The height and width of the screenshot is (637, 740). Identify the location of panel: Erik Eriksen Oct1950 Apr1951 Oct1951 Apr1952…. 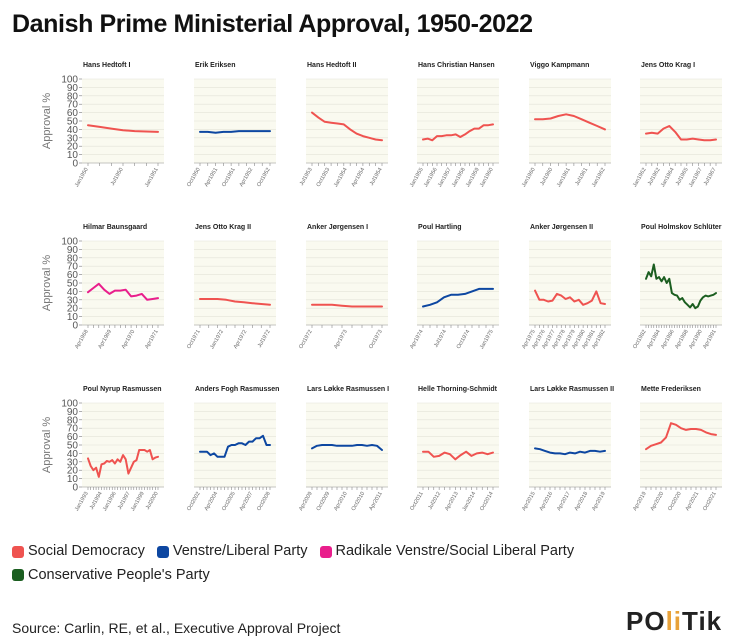
(231, 125).